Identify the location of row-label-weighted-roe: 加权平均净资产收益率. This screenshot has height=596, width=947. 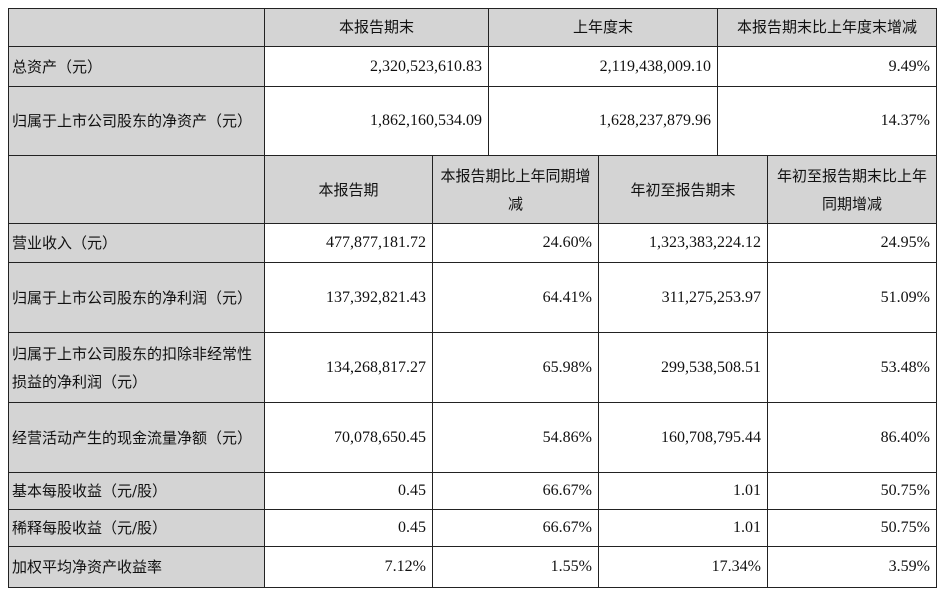
(136, 567).